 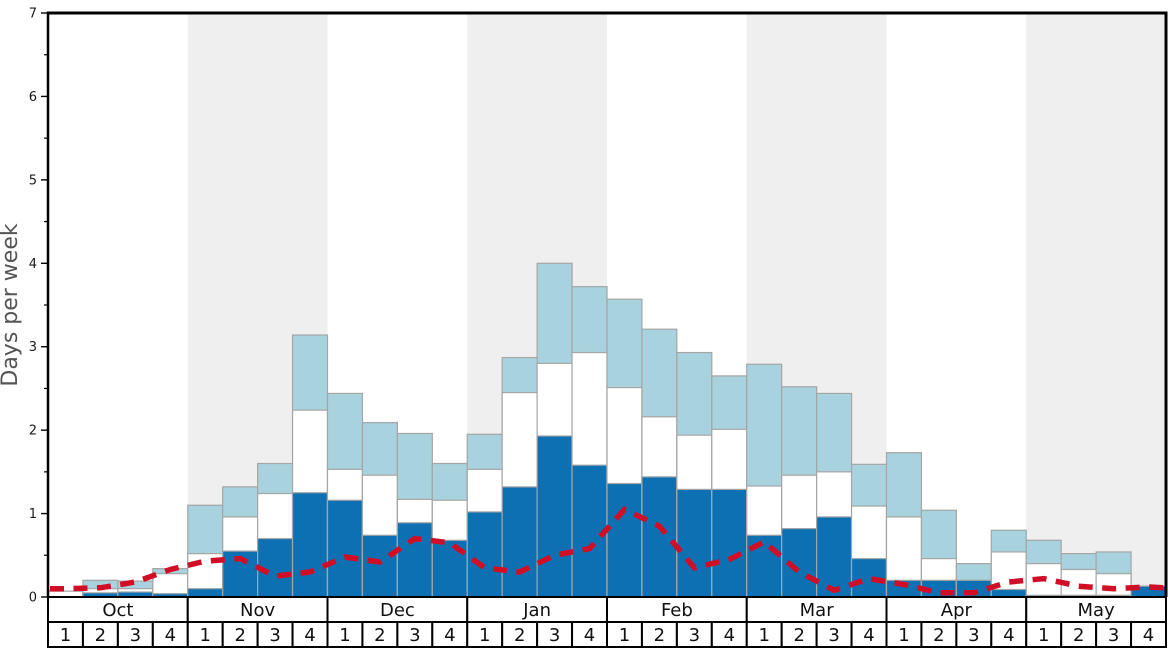 I want to click on y-axis-title: Days per week, so click(x=11, y=304).